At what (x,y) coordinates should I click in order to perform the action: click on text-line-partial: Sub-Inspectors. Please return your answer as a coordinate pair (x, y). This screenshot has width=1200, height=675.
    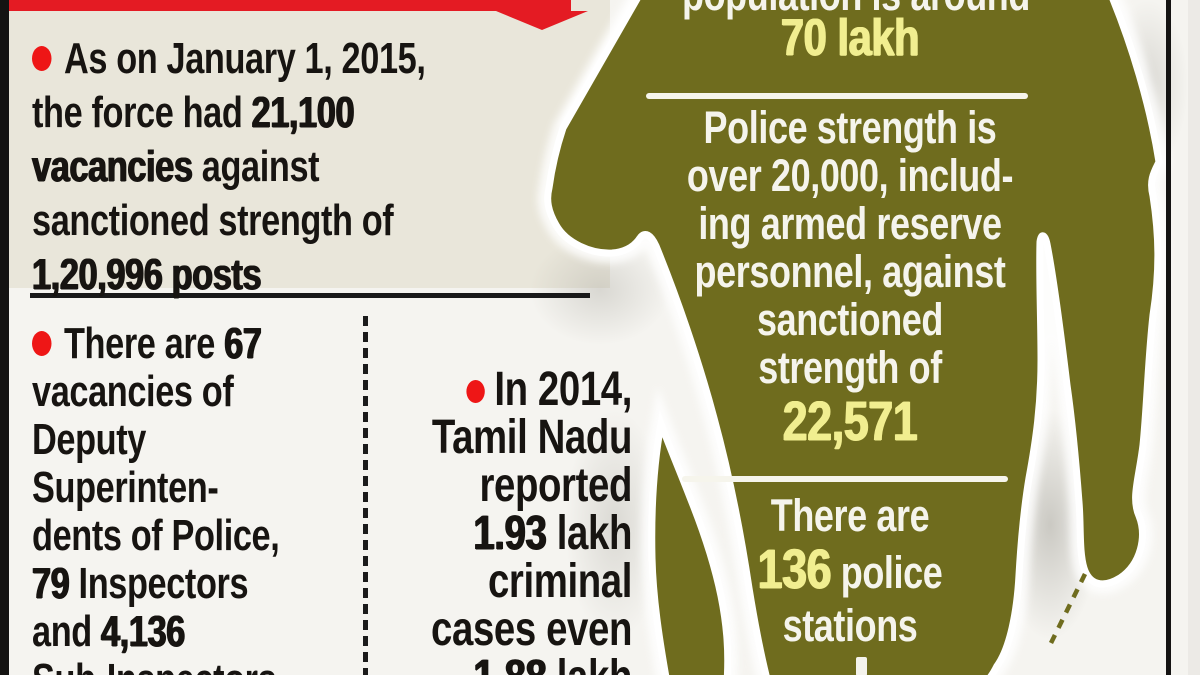
    Looking at the image, I should click on (211, 665).